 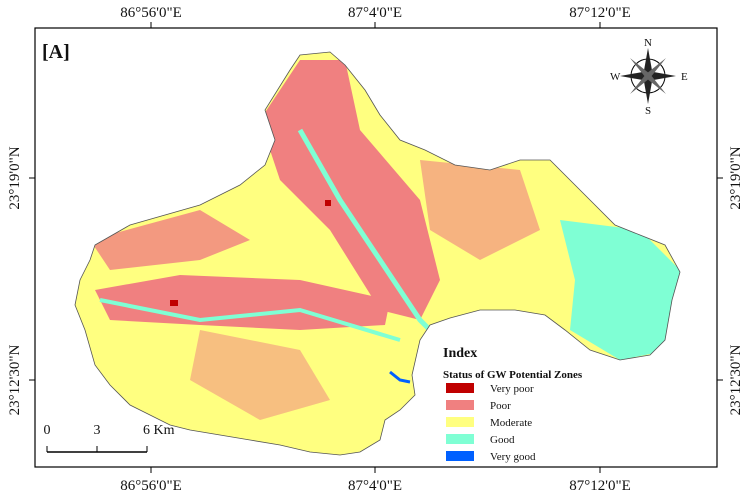 I want to click on legend-label: Very poor, so click(x=512, y=389).